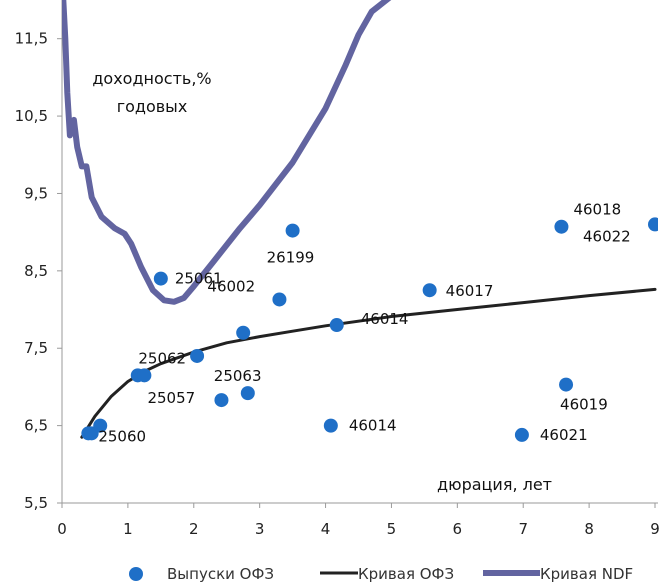  Describe the element at coordinates (564, 435) in the screenshot. I see `point-label: 46021` at that location.